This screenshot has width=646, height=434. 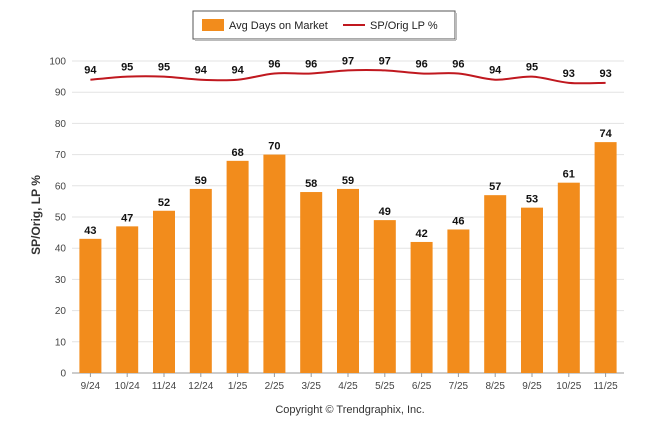 What do you see at coordinates (311, 386) in the screenshot?
I see `x-tick-label: 3/25` at bounding box center [311, 386].